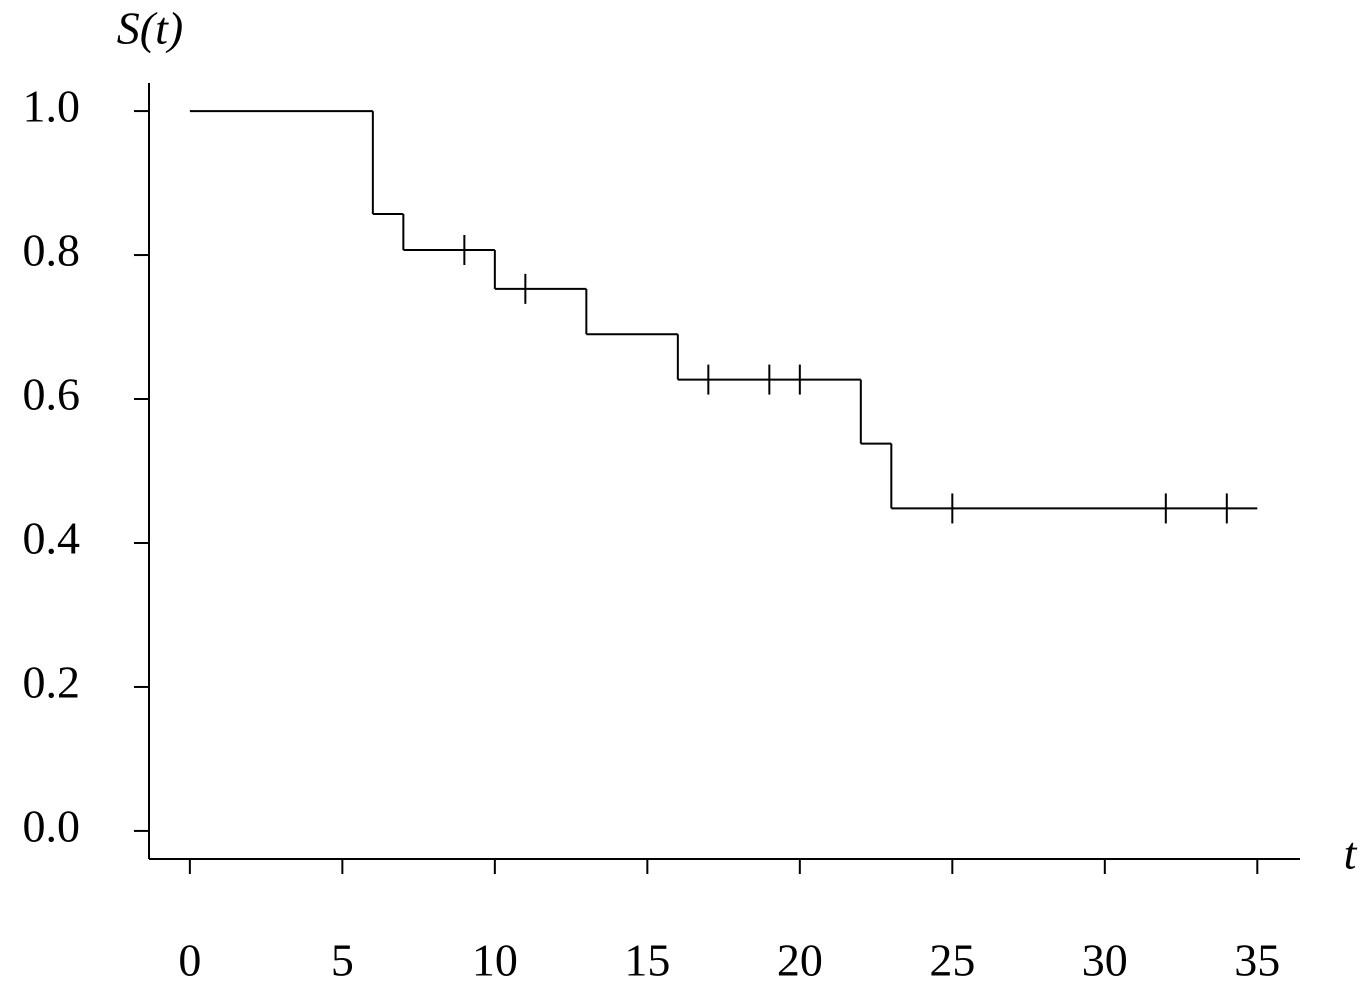 The image size is (1367, 1002). What do you see at coordinates (52, 825) in the screenshot?
I see `y-tick-label: 0.0` at bounding box center [52, 825].